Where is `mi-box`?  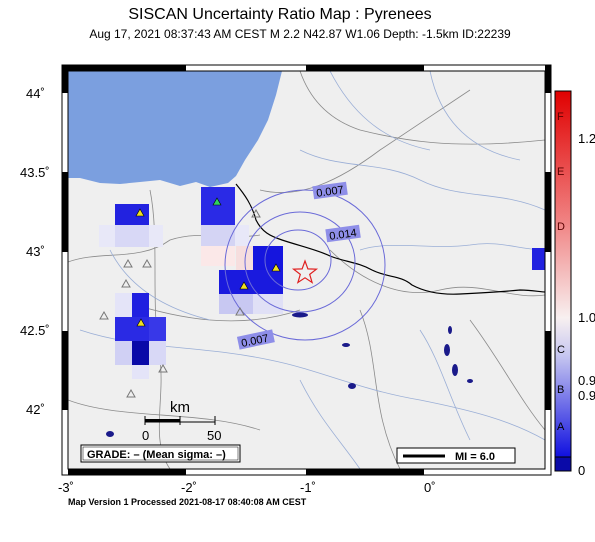 mi-box is located at coordinates (456, 455).